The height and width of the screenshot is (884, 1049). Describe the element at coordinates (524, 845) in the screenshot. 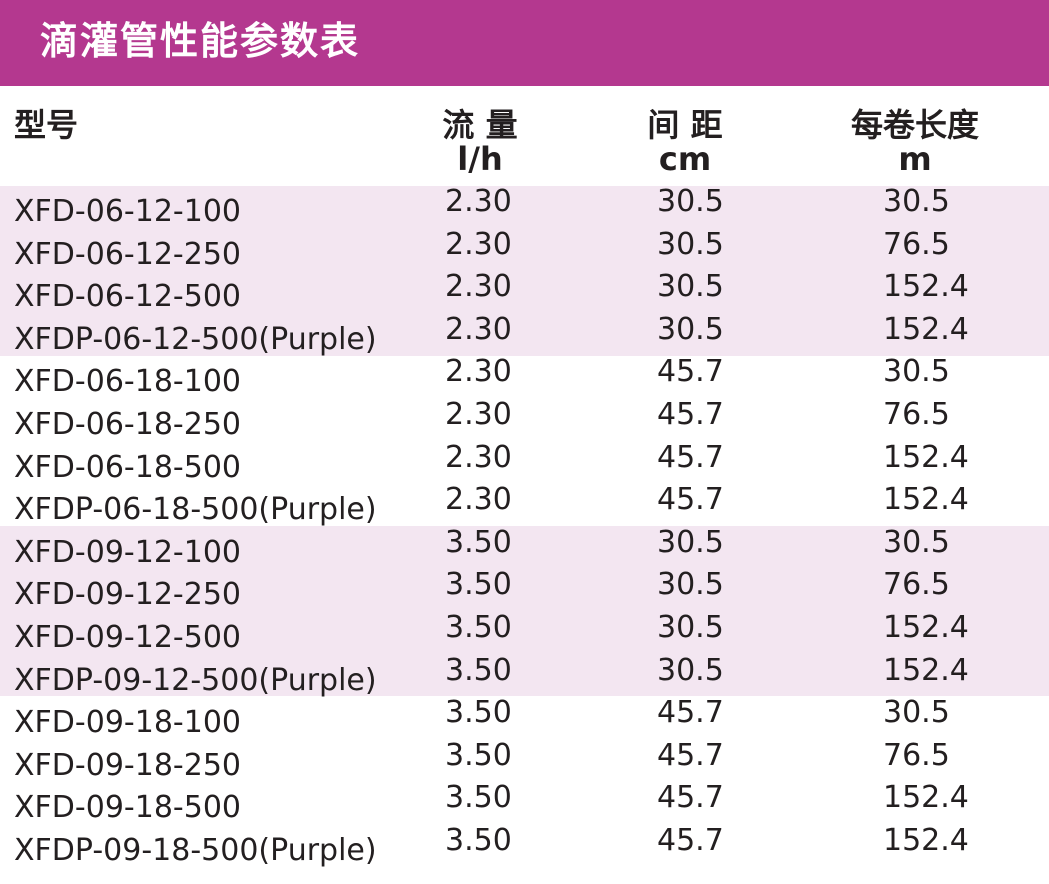

I see `table-row: XFDP-09-18-500(Purple) 3.50 45.7 152.4` at that location.